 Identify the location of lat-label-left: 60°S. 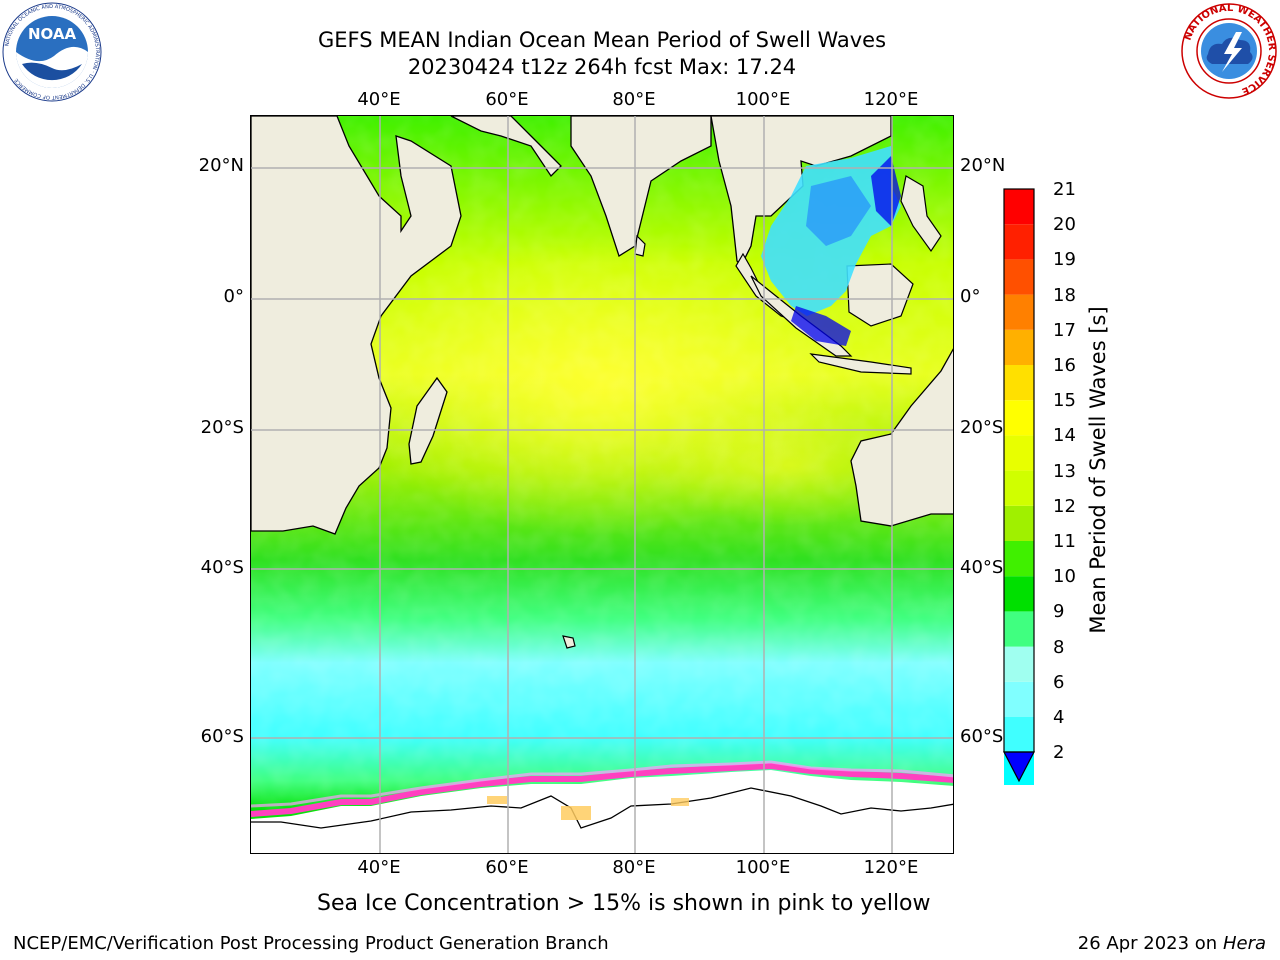
(222, 736).